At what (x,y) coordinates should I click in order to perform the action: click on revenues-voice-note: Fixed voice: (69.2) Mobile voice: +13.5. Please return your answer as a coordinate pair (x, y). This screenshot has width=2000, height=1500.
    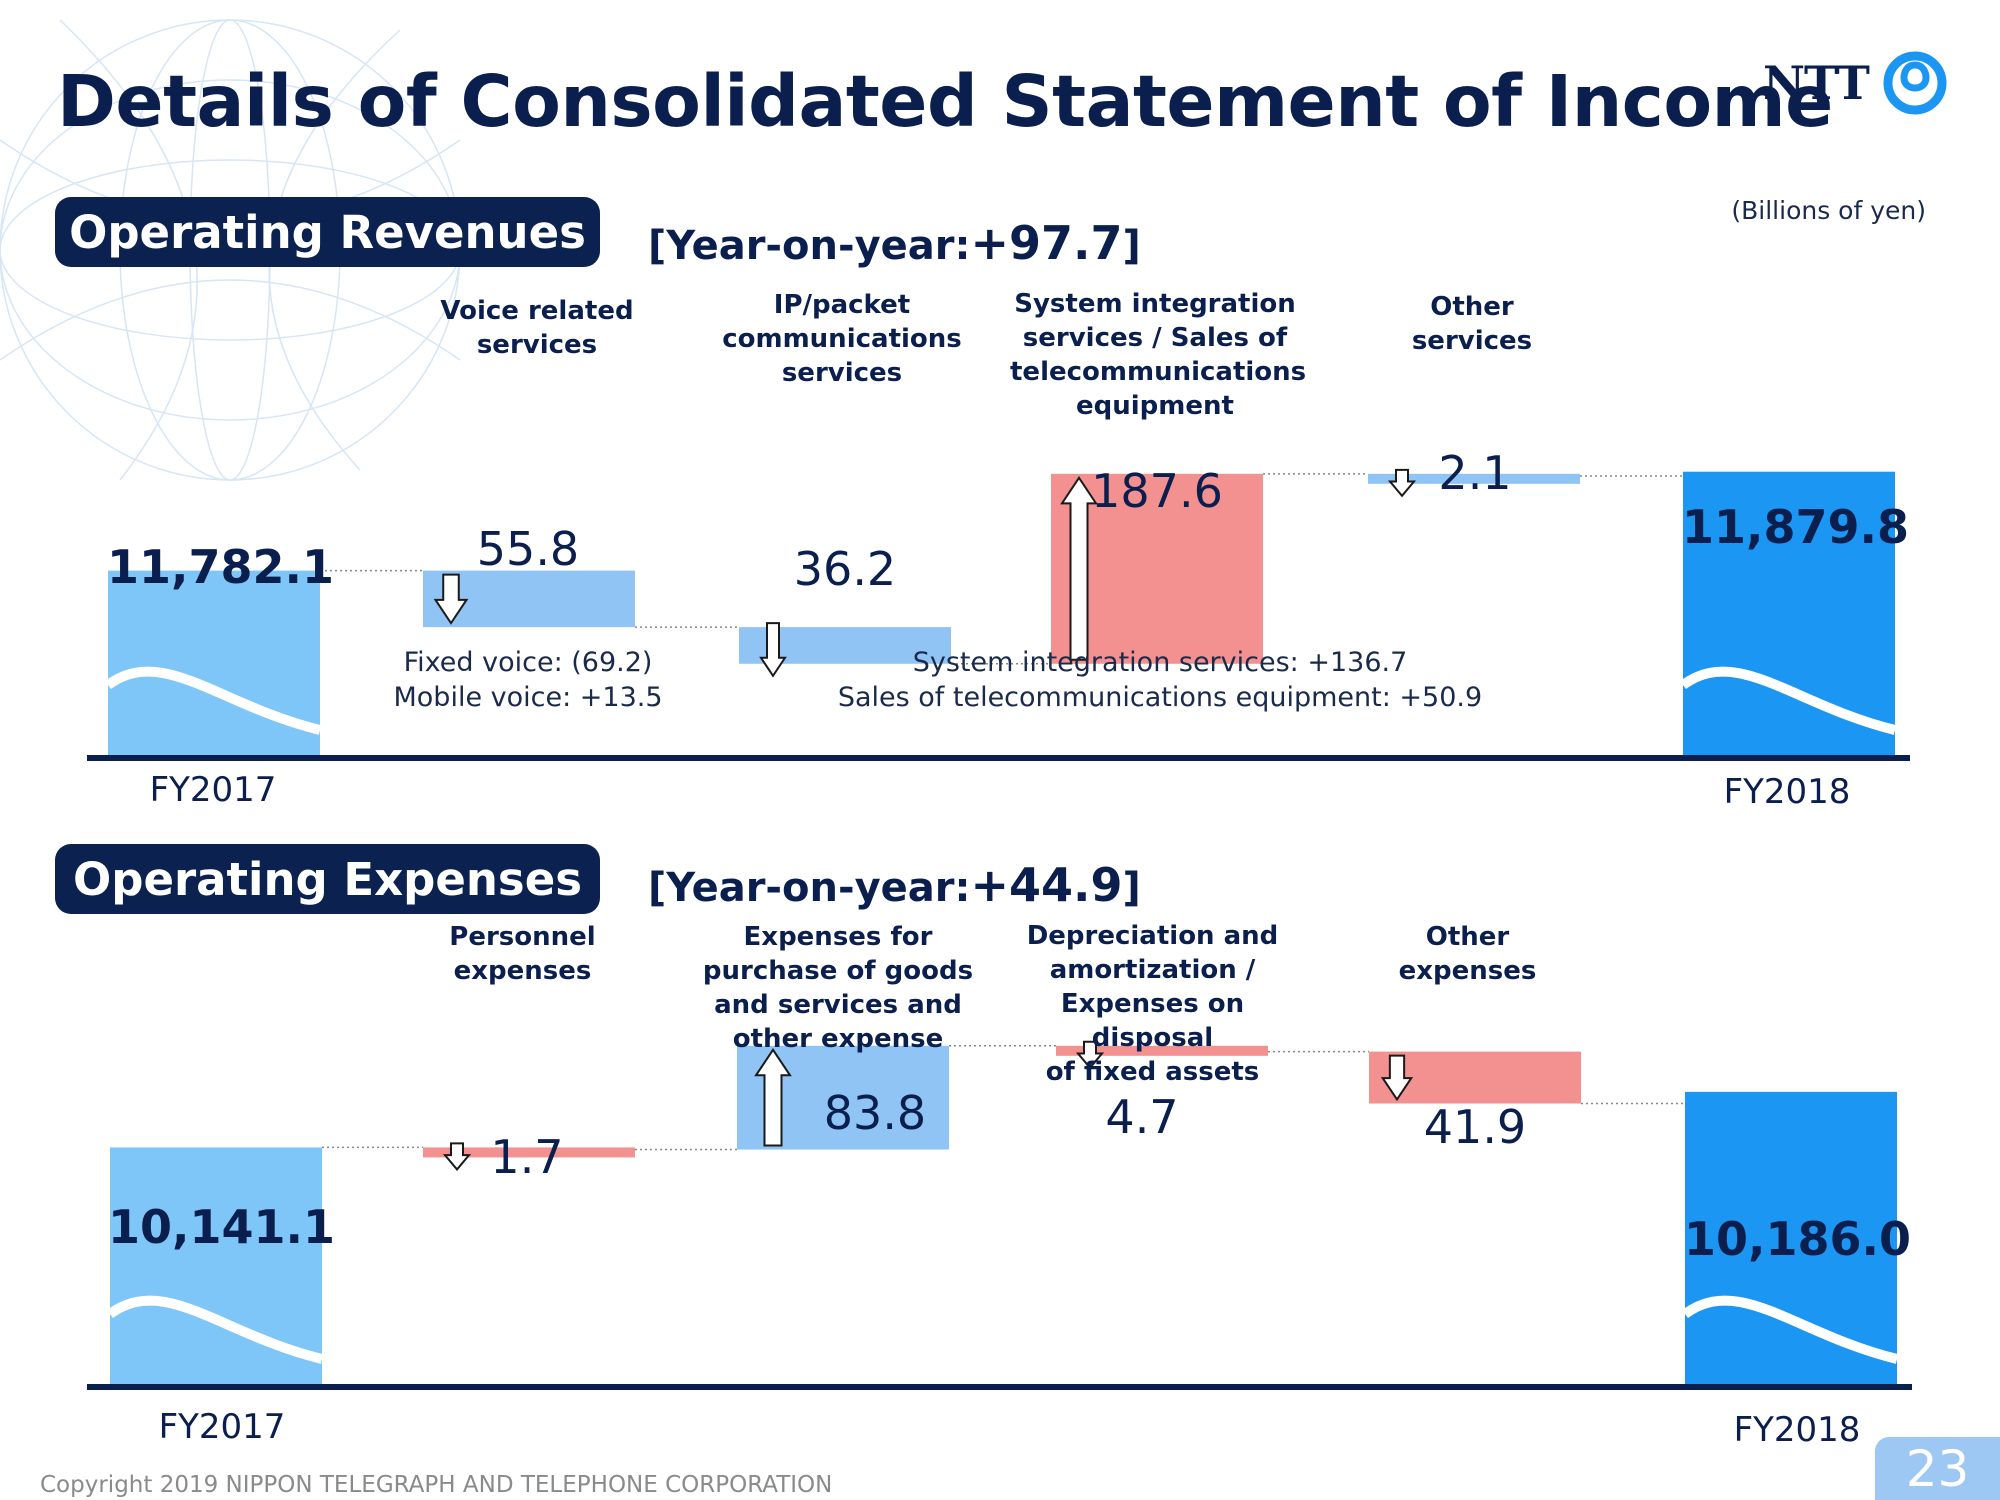
    Looking at the image, I should click on (528, 680).